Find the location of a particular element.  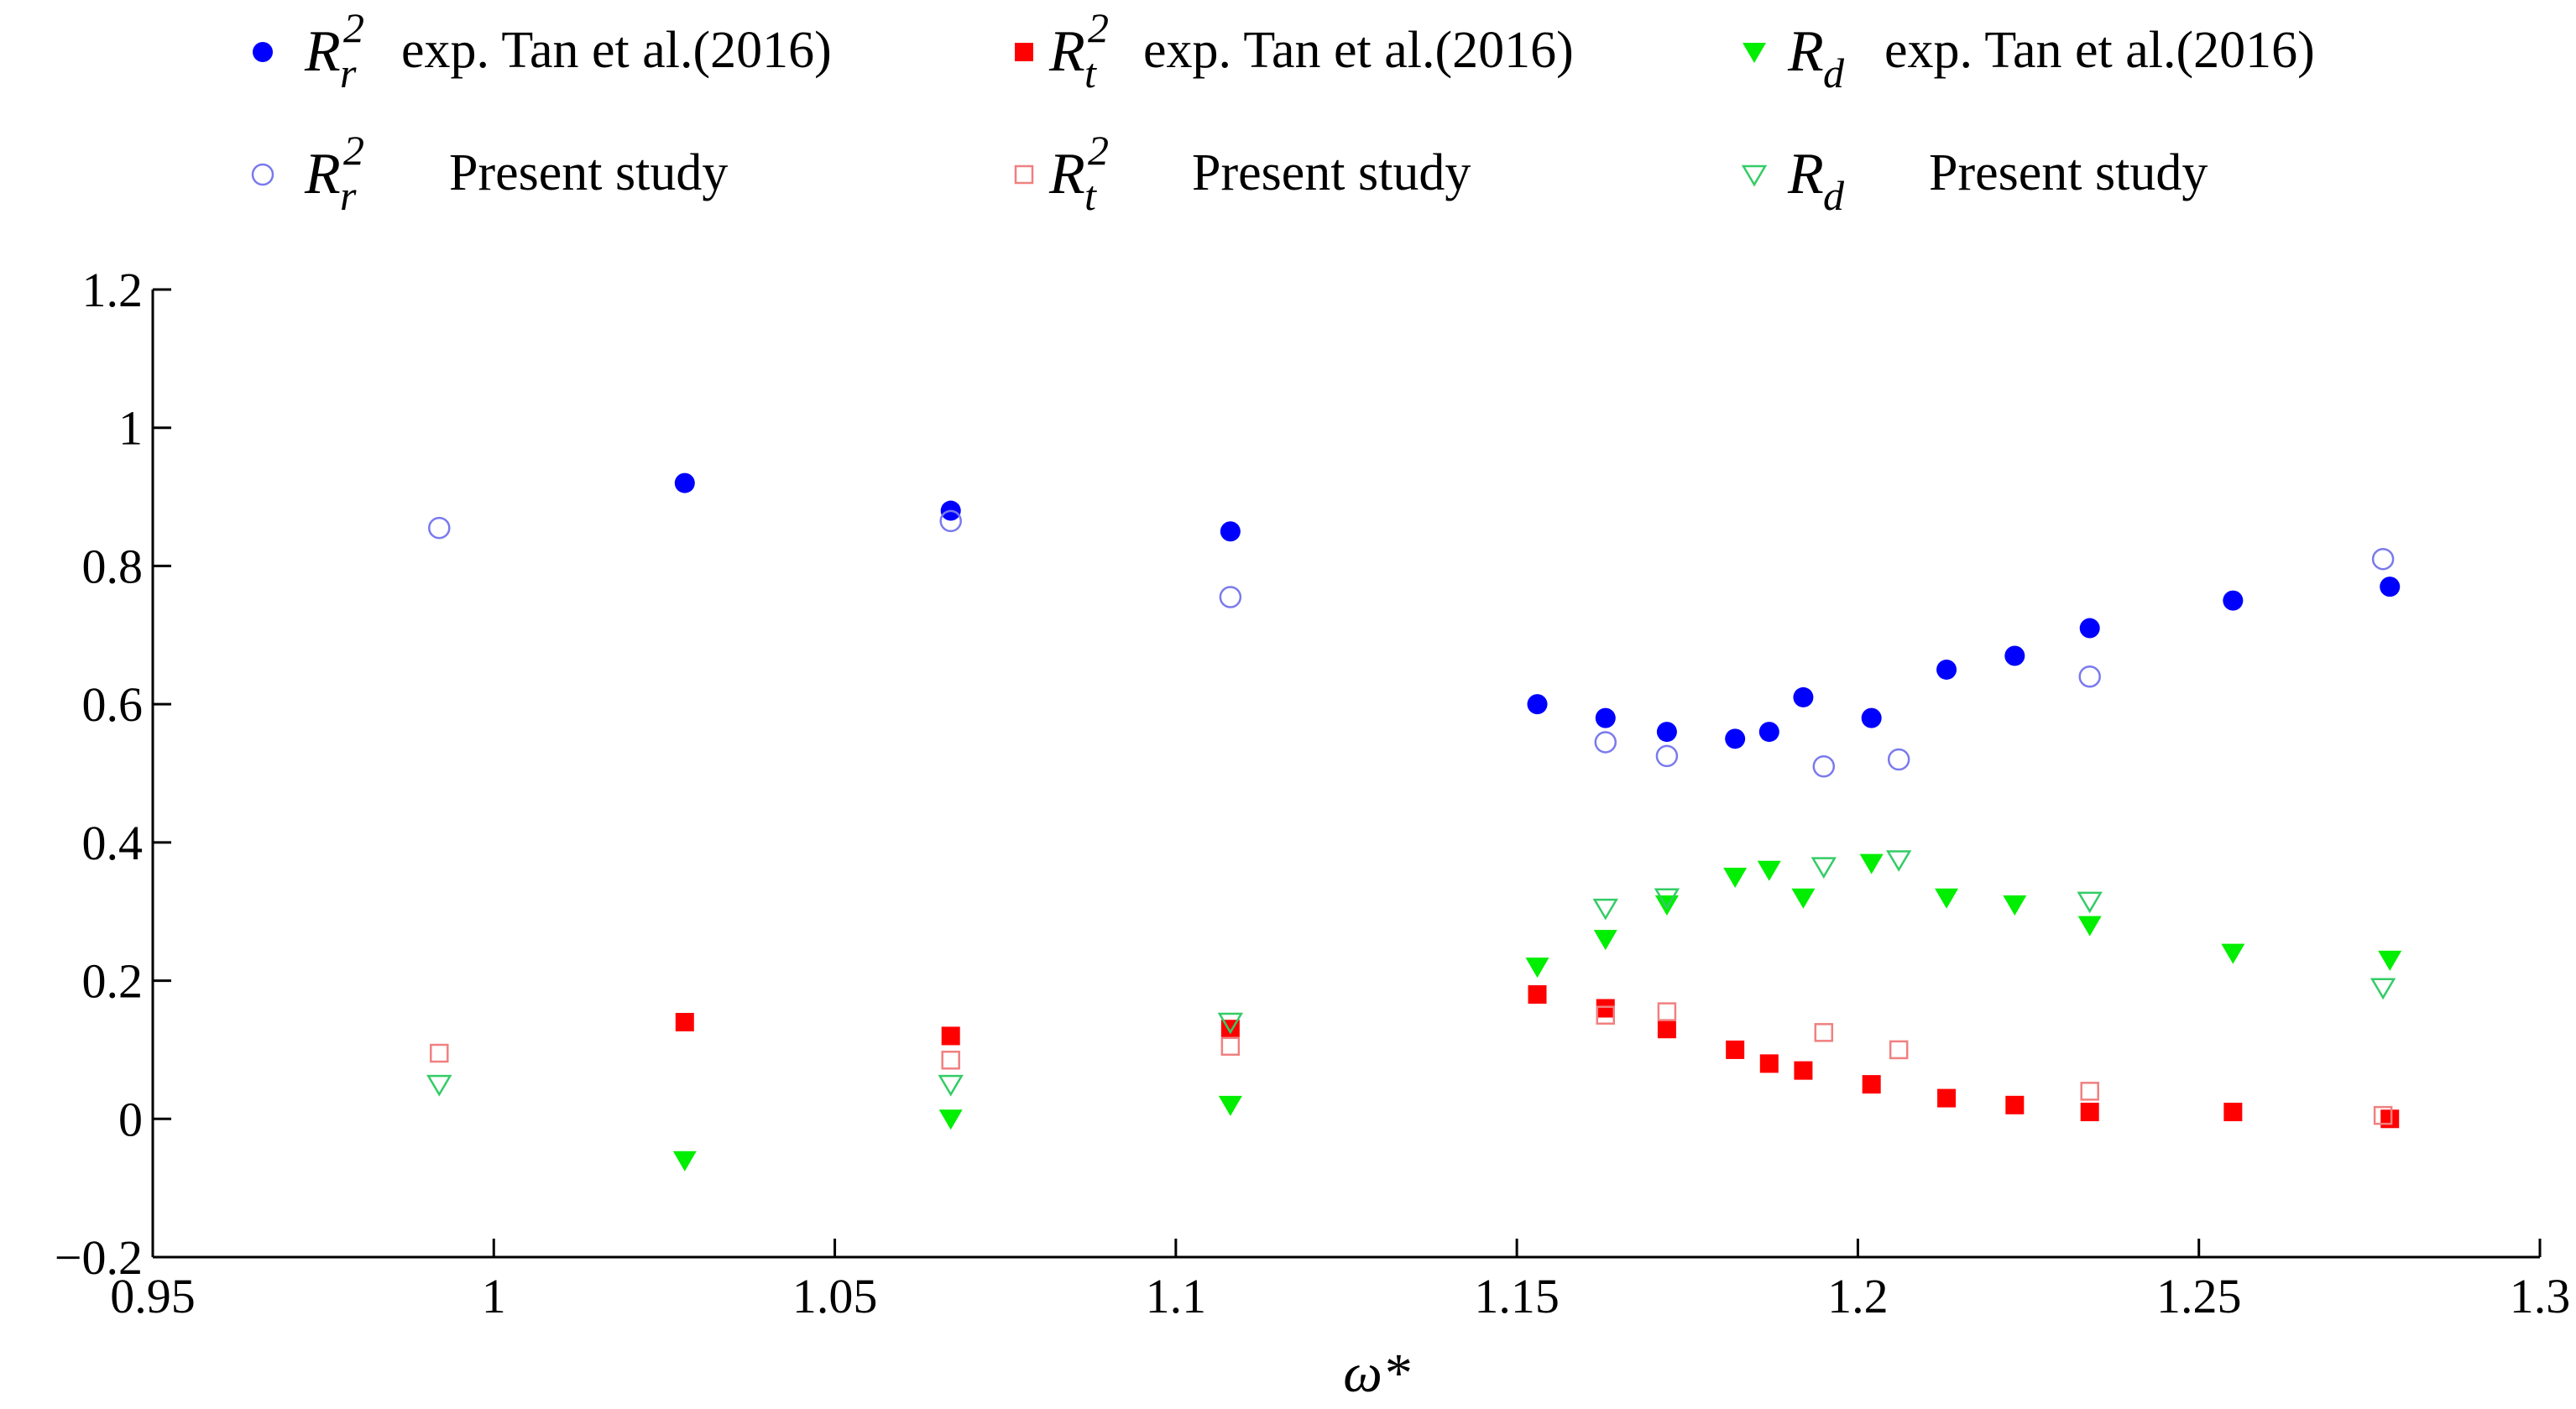

legend-marker-rr-present is located at coordinates (262, 174).